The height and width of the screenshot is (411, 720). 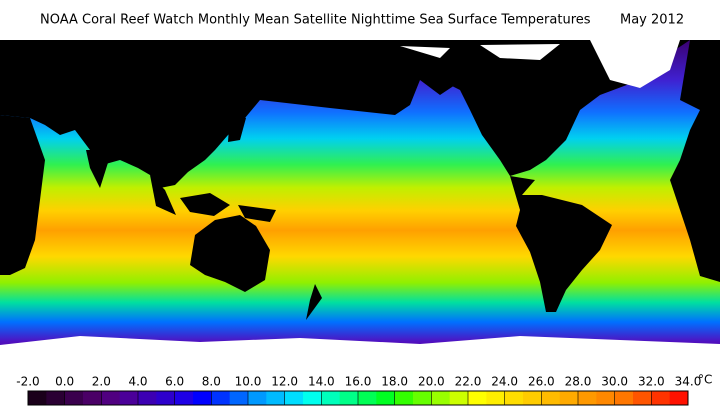 I want to click on colorbar-tick-label: 28.0, so click(x=578, y=382).